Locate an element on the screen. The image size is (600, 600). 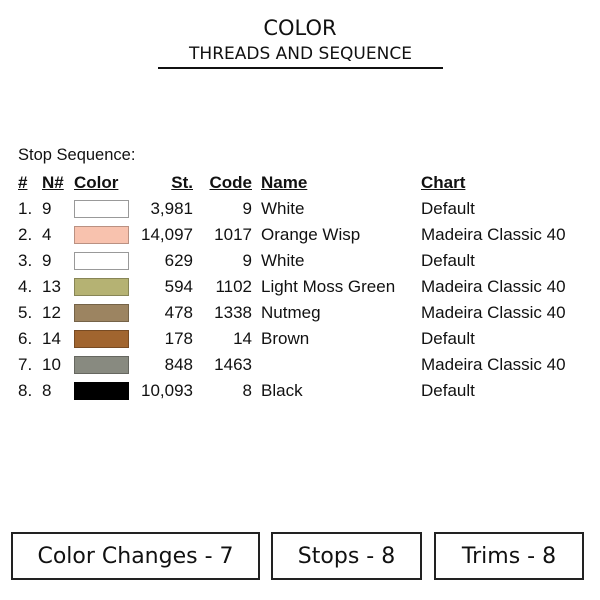
table-row: 5. 12 478 1338 Nutmeg Madeira Classic 40 is located at coordinates (300, 313).